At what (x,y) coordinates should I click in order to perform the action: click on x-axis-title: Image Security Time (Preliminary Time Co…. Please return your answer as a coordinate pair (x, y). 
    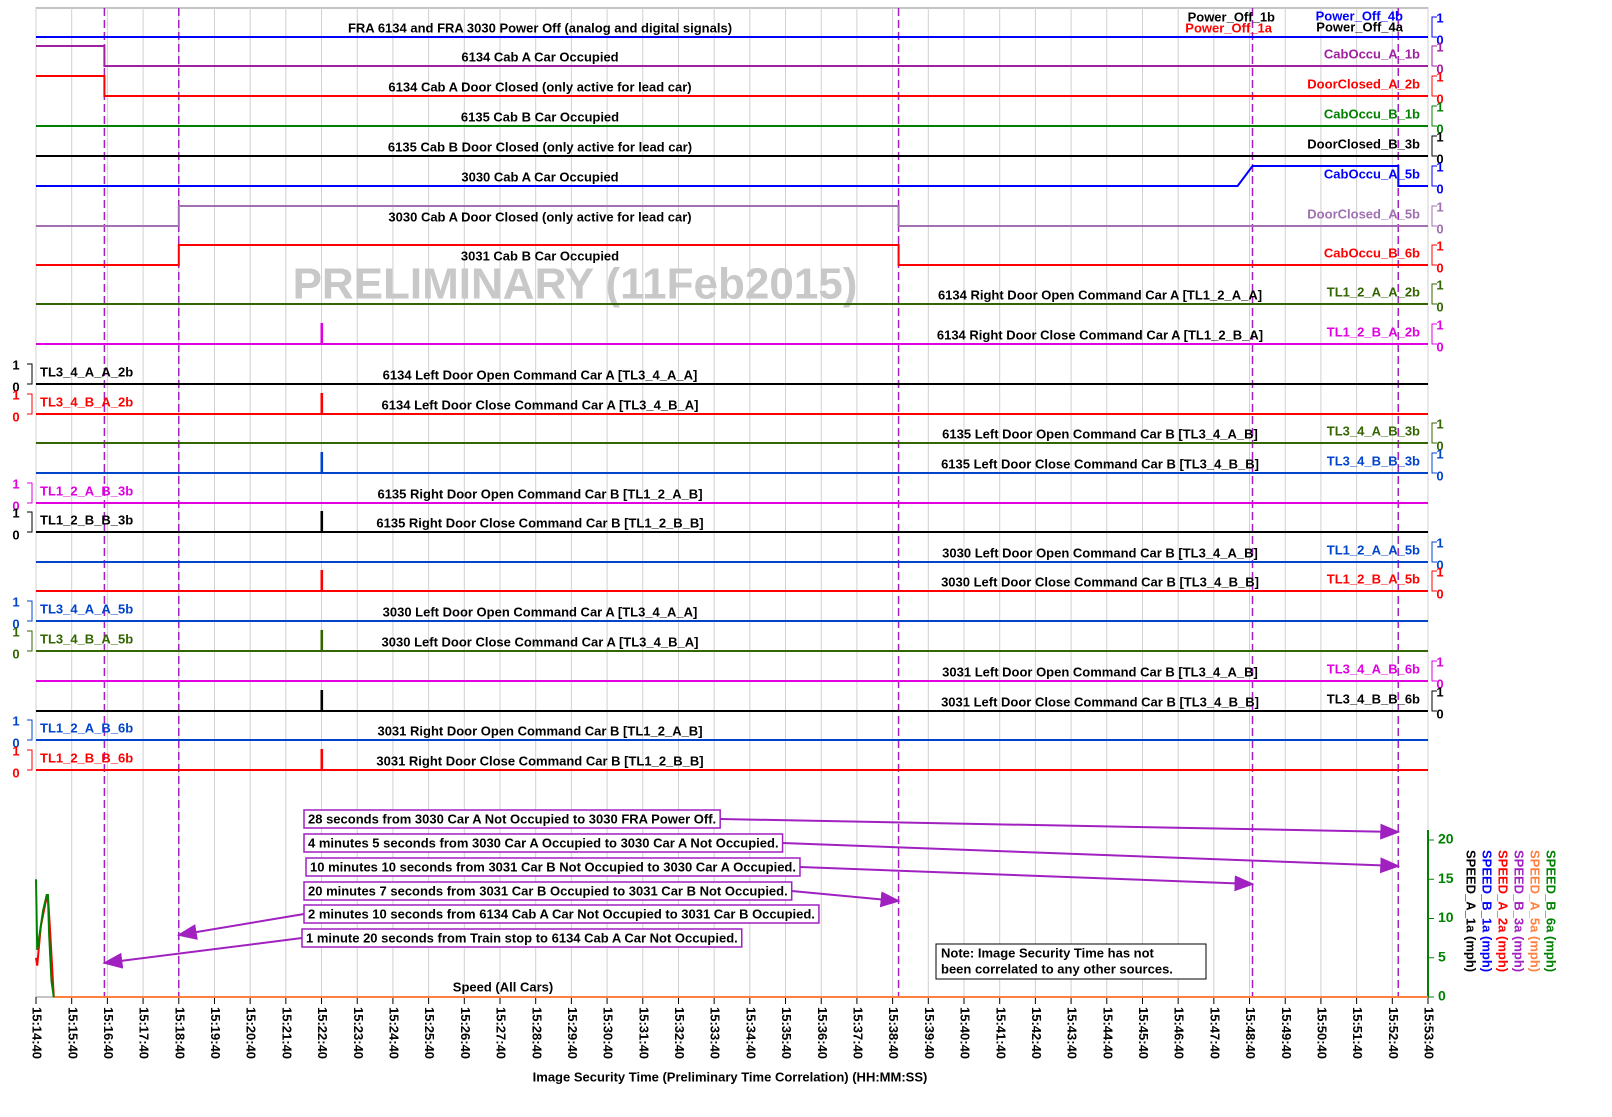
    Looking at the image, I should click on (730, 1076).